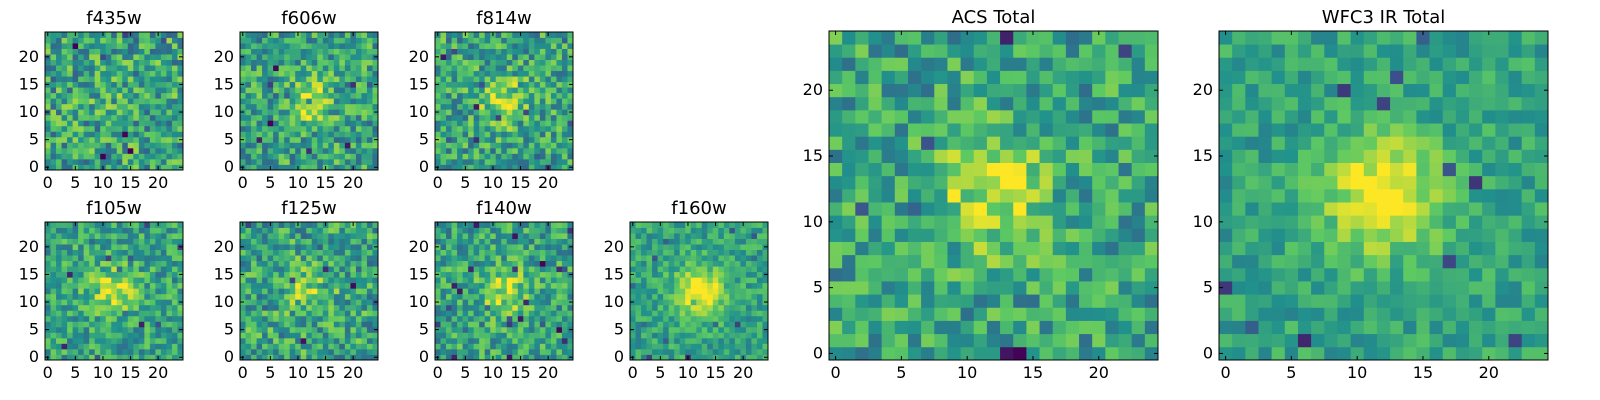 Image resolution: width=1600 pixels, height=400 pixels. I want to click on x-tick-label: 15, so click(130, 372).